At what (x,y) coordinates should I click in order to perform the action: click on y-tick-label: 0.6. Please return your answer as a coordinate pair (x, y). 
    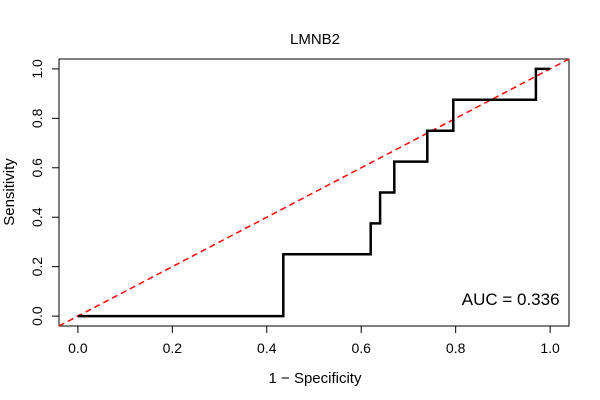
    Looking at the image, I should click on (37, 168).